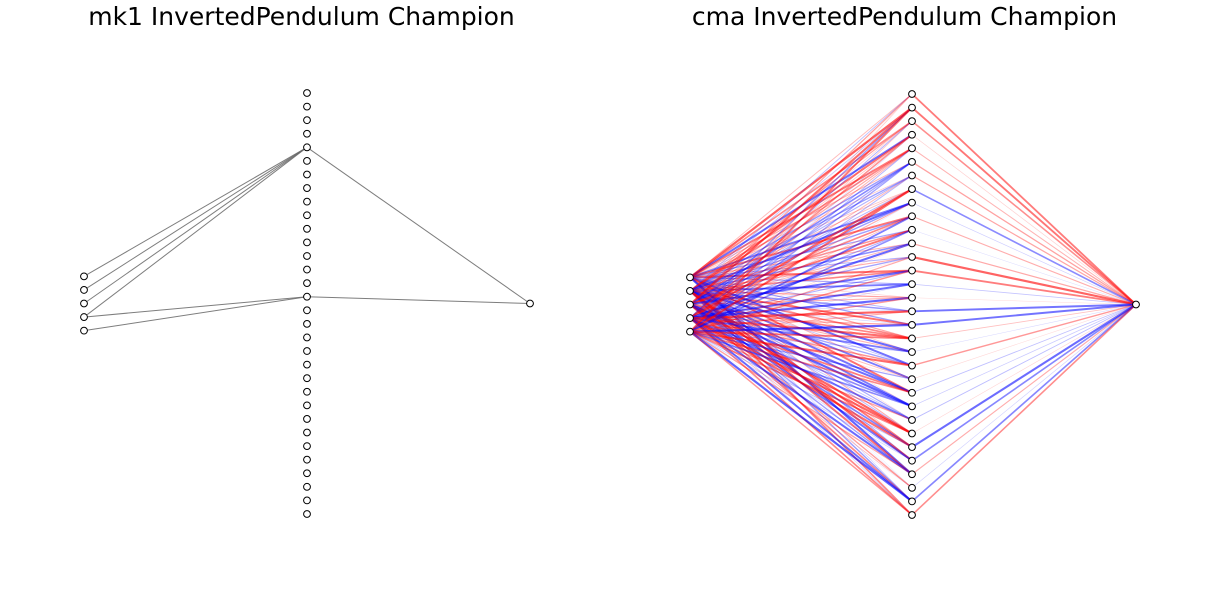 The image size is (1206, 601). What do you see at coordinates (301, 16) in the screenshot?
I see `panel-title-mk1: mk1 InvertedPendulum Champion` at bounding box center [301, 16].